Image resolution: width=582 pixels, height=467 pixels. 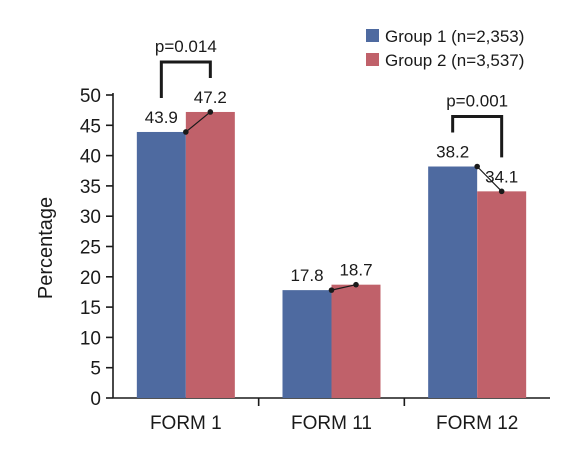 I want to click on y-axis: 0 5 10 15 20 25 30 35 40 45 50, so click(x=97, y=248).